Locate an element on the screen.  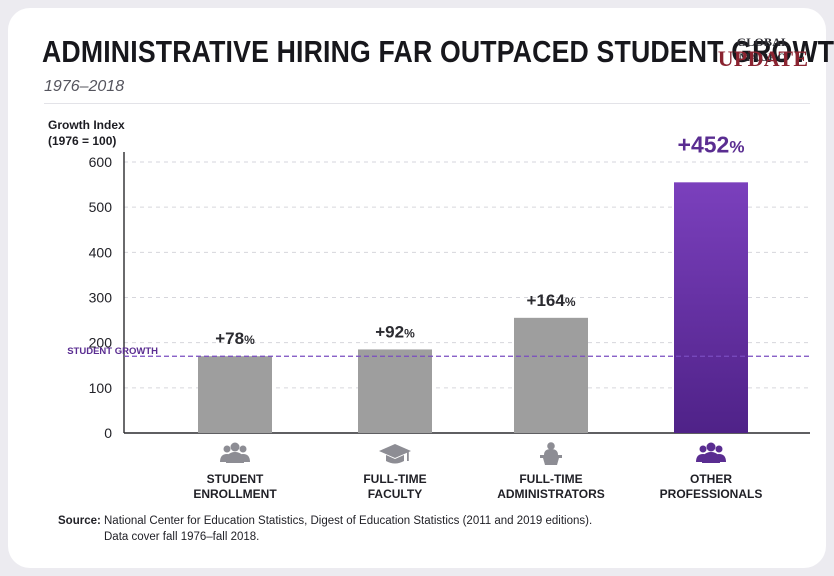
logo-text-bottom: UPDATE is located at coordinates (763, 58).